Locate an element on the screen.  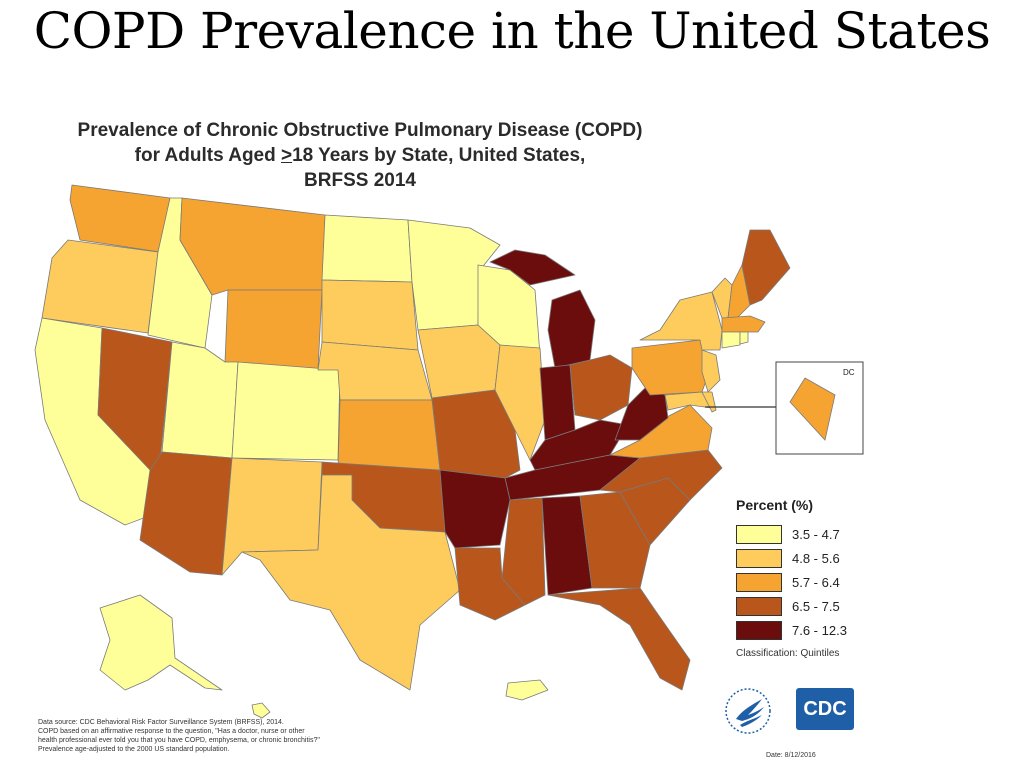
dc-inset-shape is located at coordinates (812, 409).